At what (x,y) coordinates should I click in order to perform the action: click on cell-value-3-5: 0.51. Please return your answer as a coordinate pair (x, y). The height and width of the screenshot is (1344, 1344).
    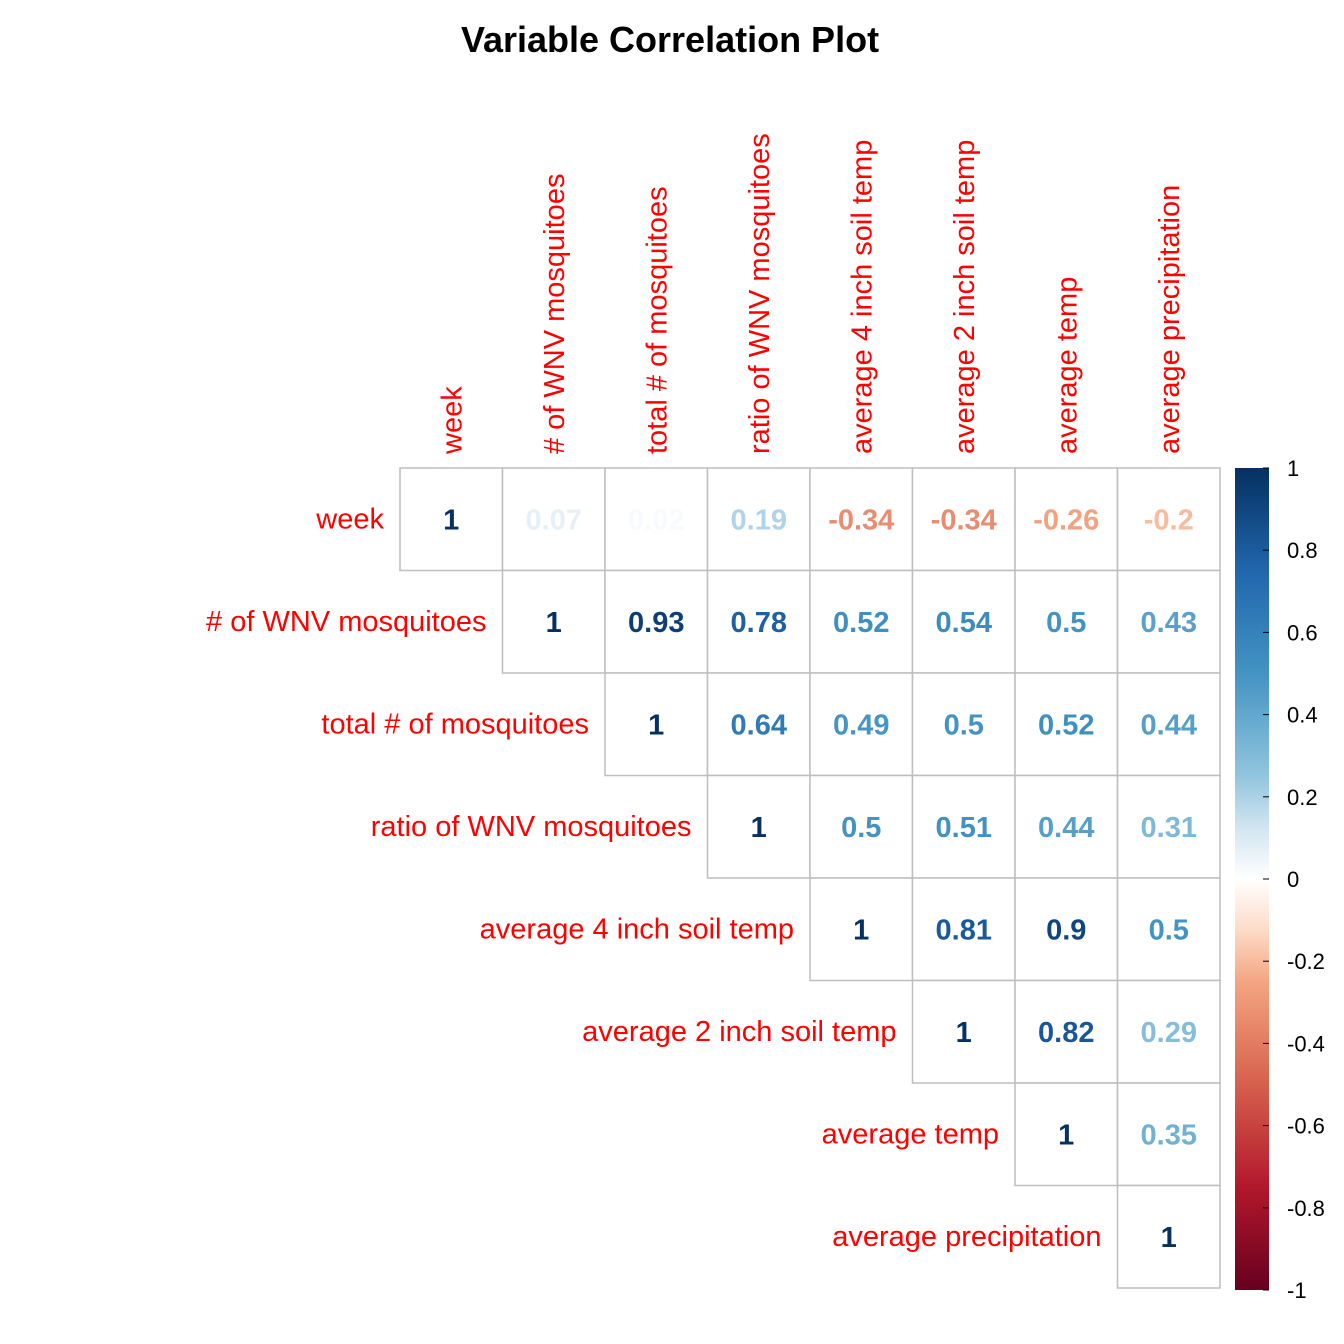
    Looking at the image, I should click on (964, 828).